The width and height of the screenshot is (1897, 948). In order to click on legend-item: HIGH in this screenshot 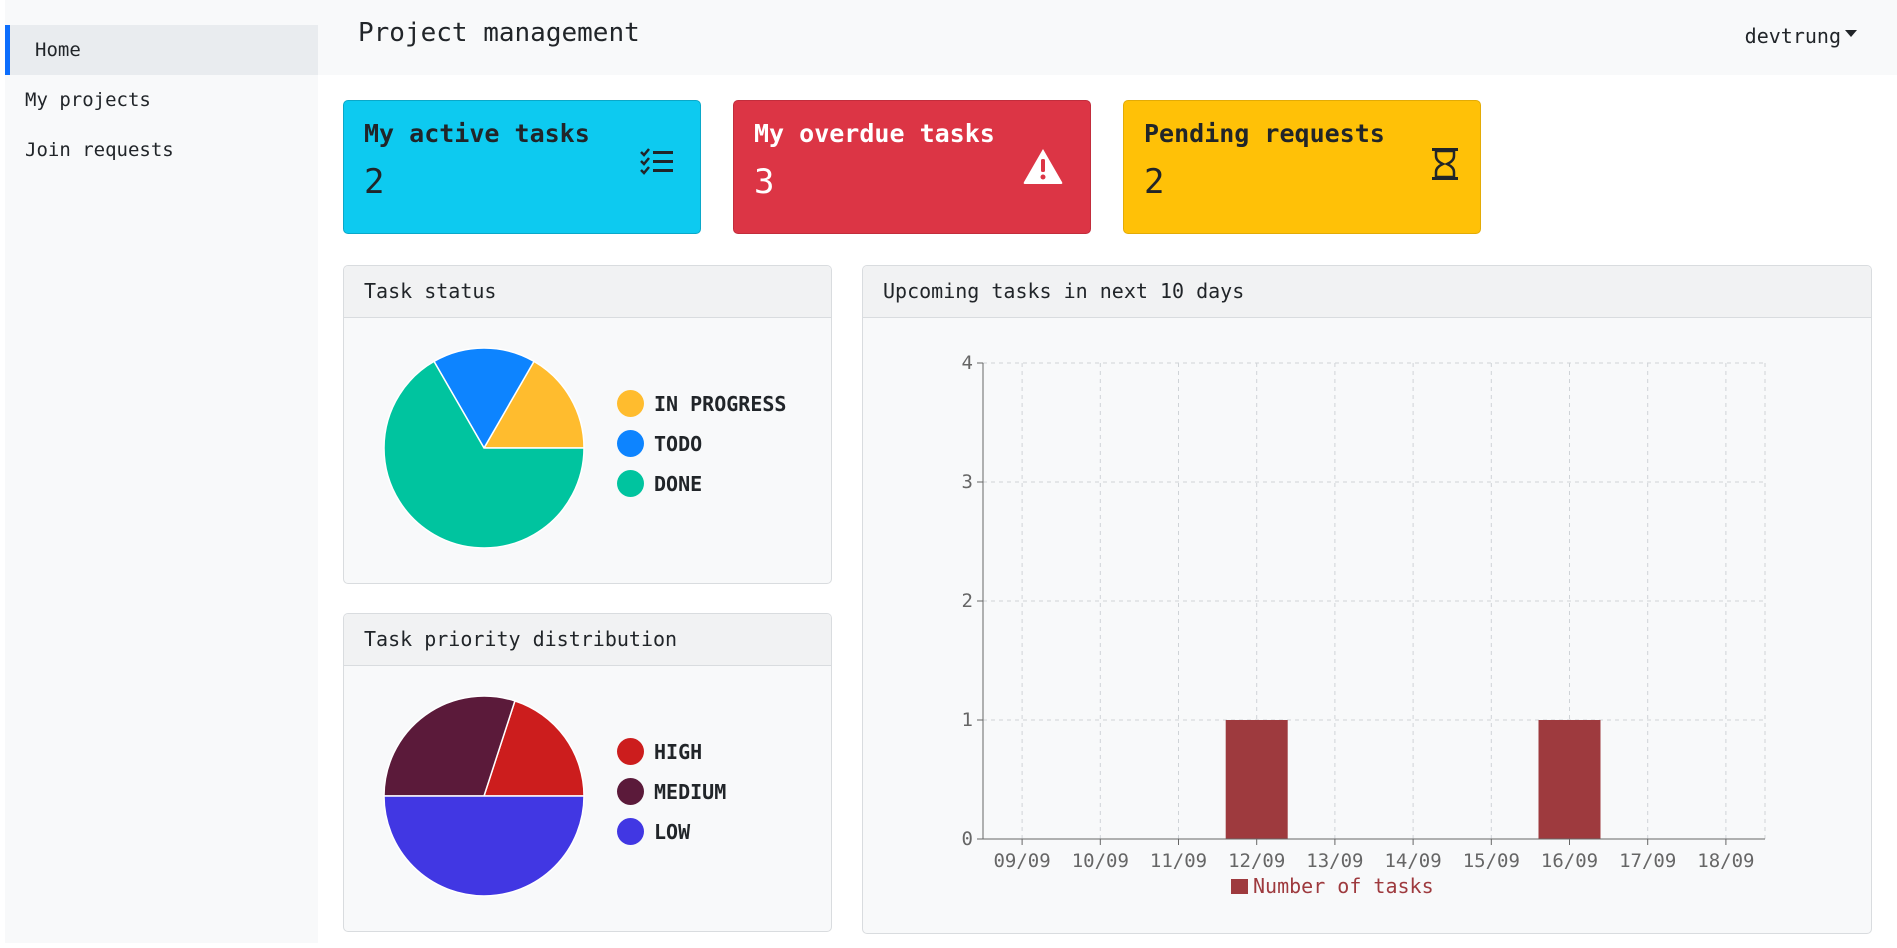, I will do `click(659, 751)`.